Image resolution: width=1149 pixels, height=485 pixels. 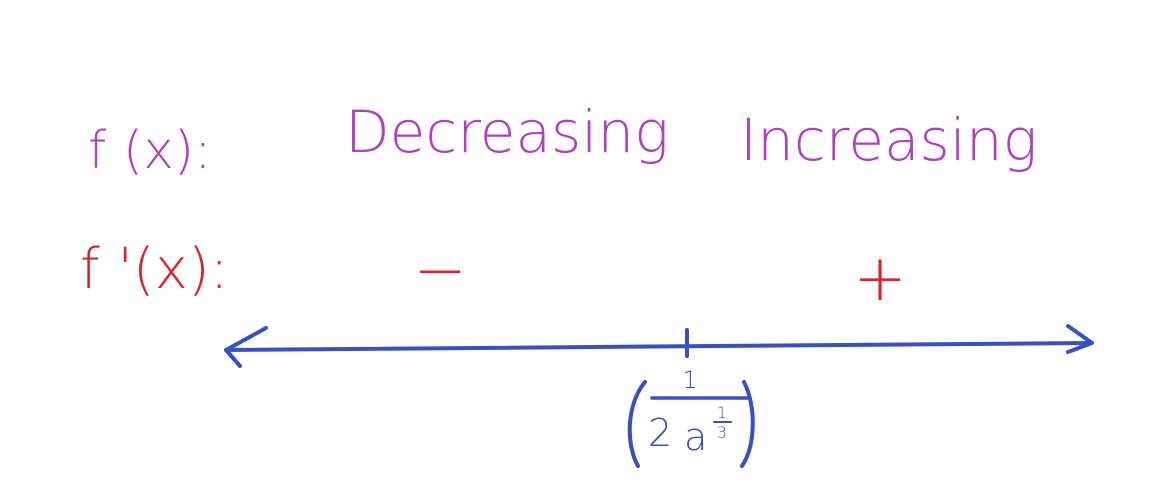 I want to click on interval-behavior-left: Decreasing, so click(x=507, y=132).